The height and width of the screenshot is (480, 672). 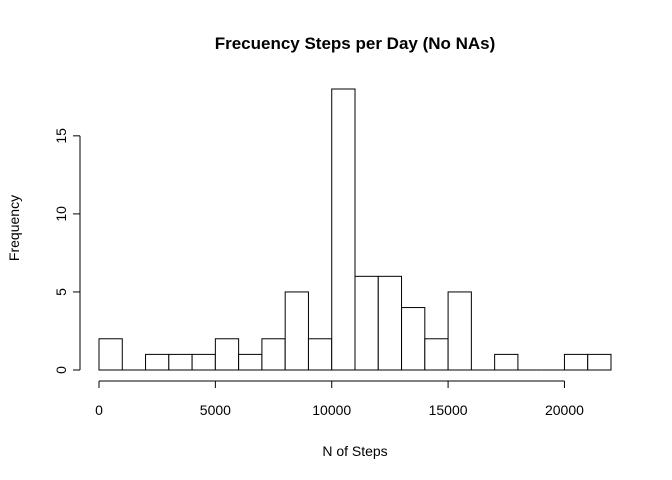 I want to click on y-axis: 0 5 10 15, so click(x=67, y=251).